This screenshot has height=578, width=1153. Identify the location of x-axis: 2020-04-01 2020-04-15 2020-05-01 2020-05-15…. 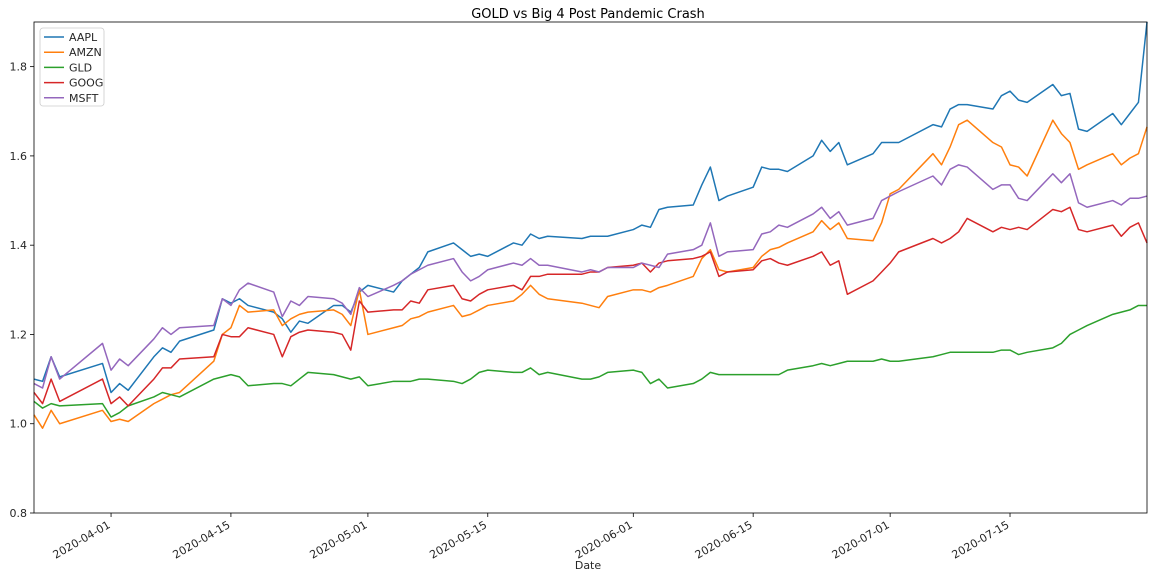
(531, 537).